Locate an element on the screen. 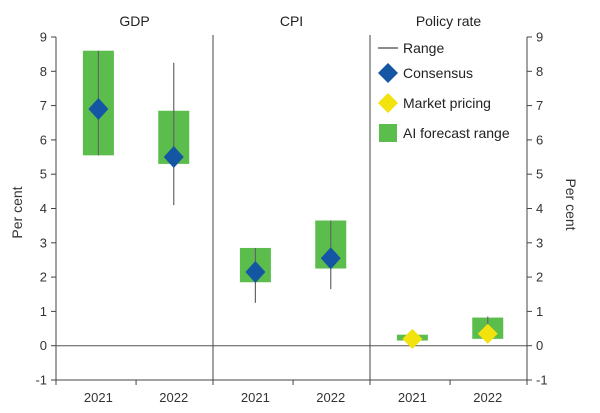  y-axis-title-left: Per cent is located at coordinates (17, 212).